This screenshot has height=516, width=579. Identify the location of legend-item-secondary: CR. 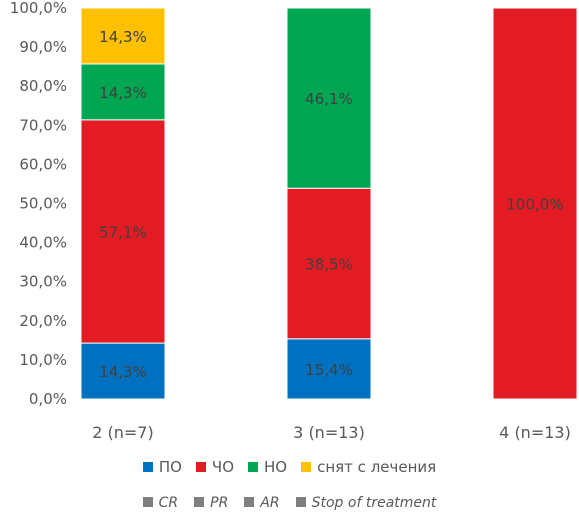
(160, 503).